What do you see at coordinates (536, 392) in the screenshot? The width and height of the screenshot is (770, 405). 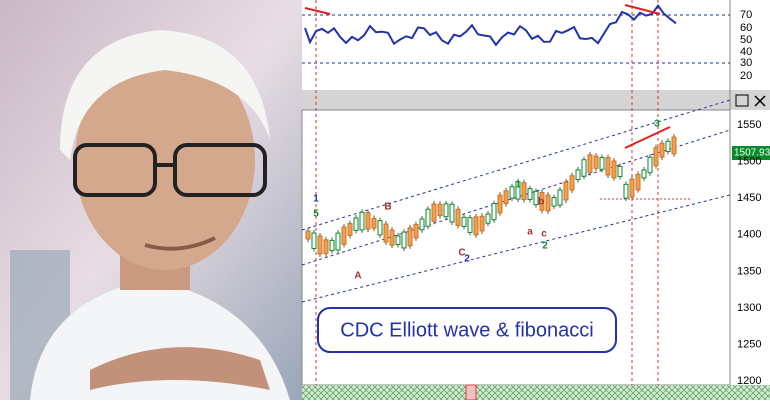 I see `bottom-strip` at bounding box center [536, 392].